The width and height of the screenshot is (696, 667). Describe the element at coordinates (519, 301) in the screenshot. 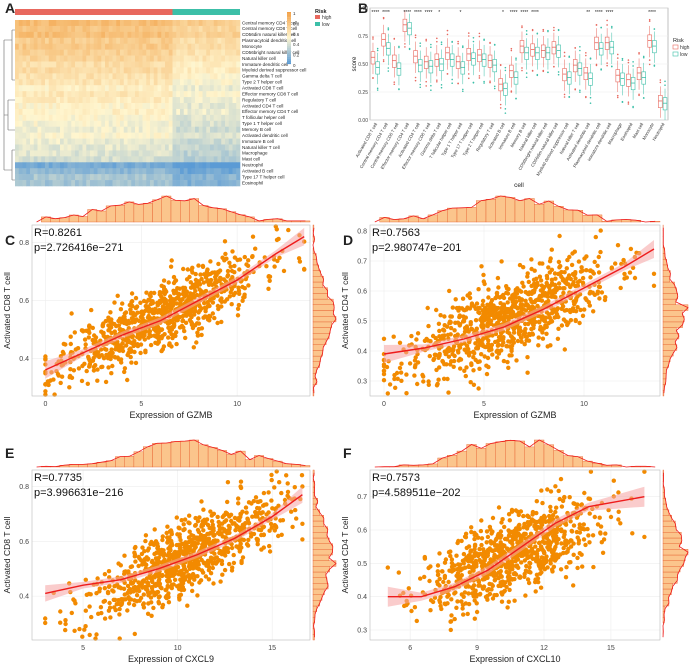

I see `confidence-band` at that location.